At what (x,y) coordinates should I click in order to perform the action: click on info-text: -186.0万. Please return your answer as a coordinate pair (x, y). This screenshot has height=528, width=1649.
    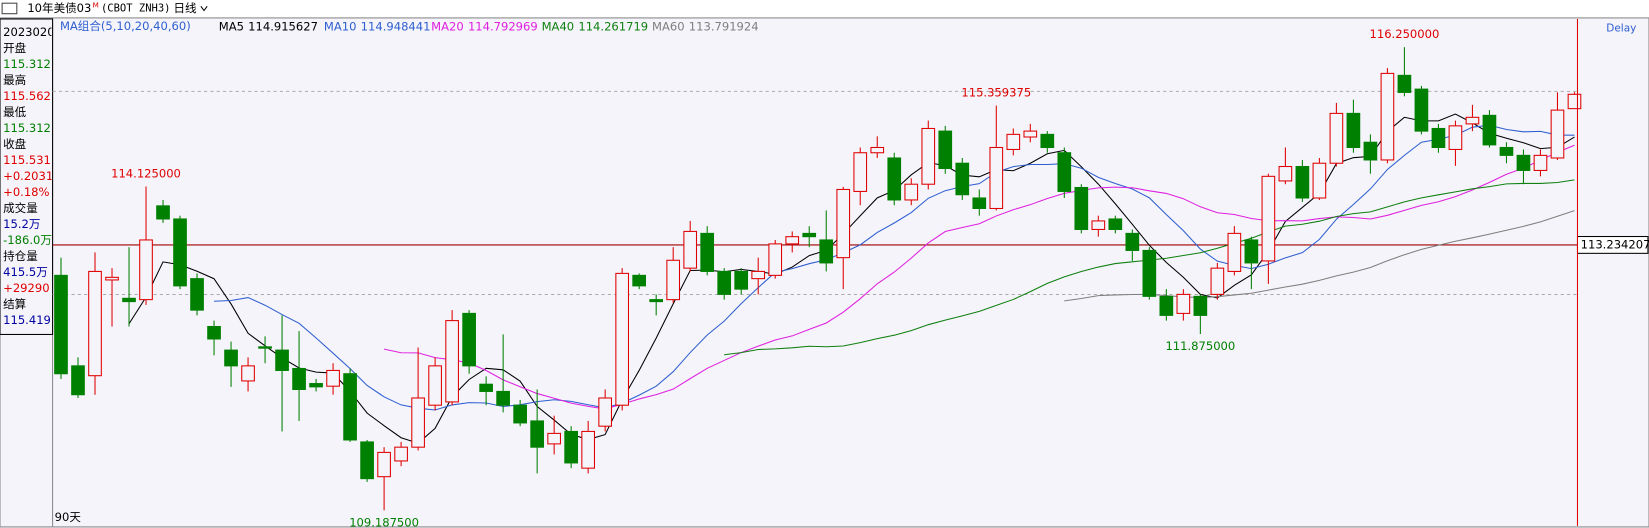
    Looking at the image, I should click on (27, 240).